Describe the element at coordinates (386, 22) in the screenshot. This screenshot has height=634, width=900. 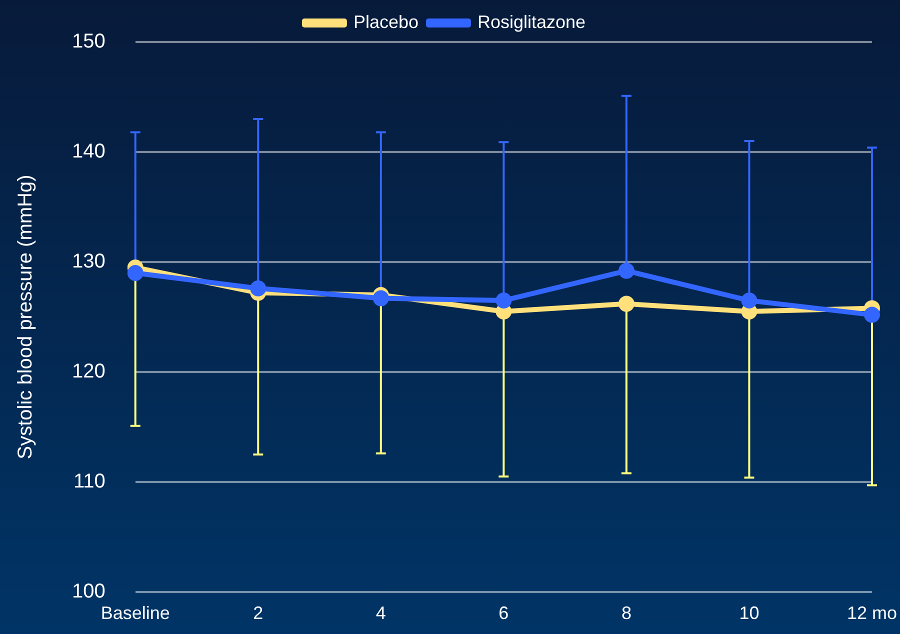
I see `legend-label: Placebo` at that location.